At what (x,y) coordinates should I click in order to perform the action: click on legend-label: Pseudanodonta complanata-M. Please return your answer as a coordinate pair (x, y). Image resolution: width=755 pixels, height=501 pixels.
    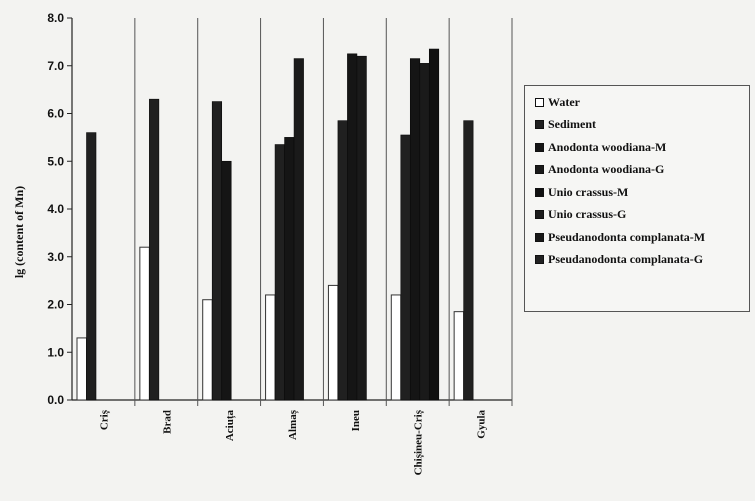
    Looking at the image, I should click on (627, 236).